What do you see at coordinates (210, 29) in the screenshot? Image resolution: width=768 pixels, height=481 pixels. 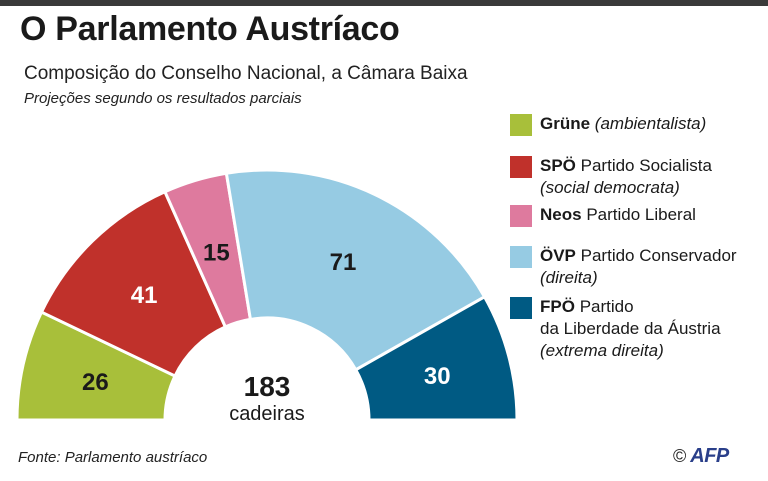 I see `page-title: O Parlamento Austríaco` at bounding box center [210, 29].